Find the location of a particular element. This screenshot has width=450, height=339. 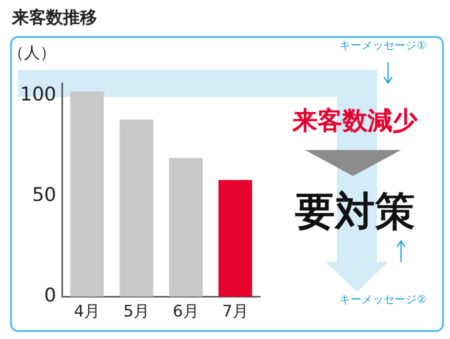

x-tick-label: 6月 is located at coordinates (185, 311).